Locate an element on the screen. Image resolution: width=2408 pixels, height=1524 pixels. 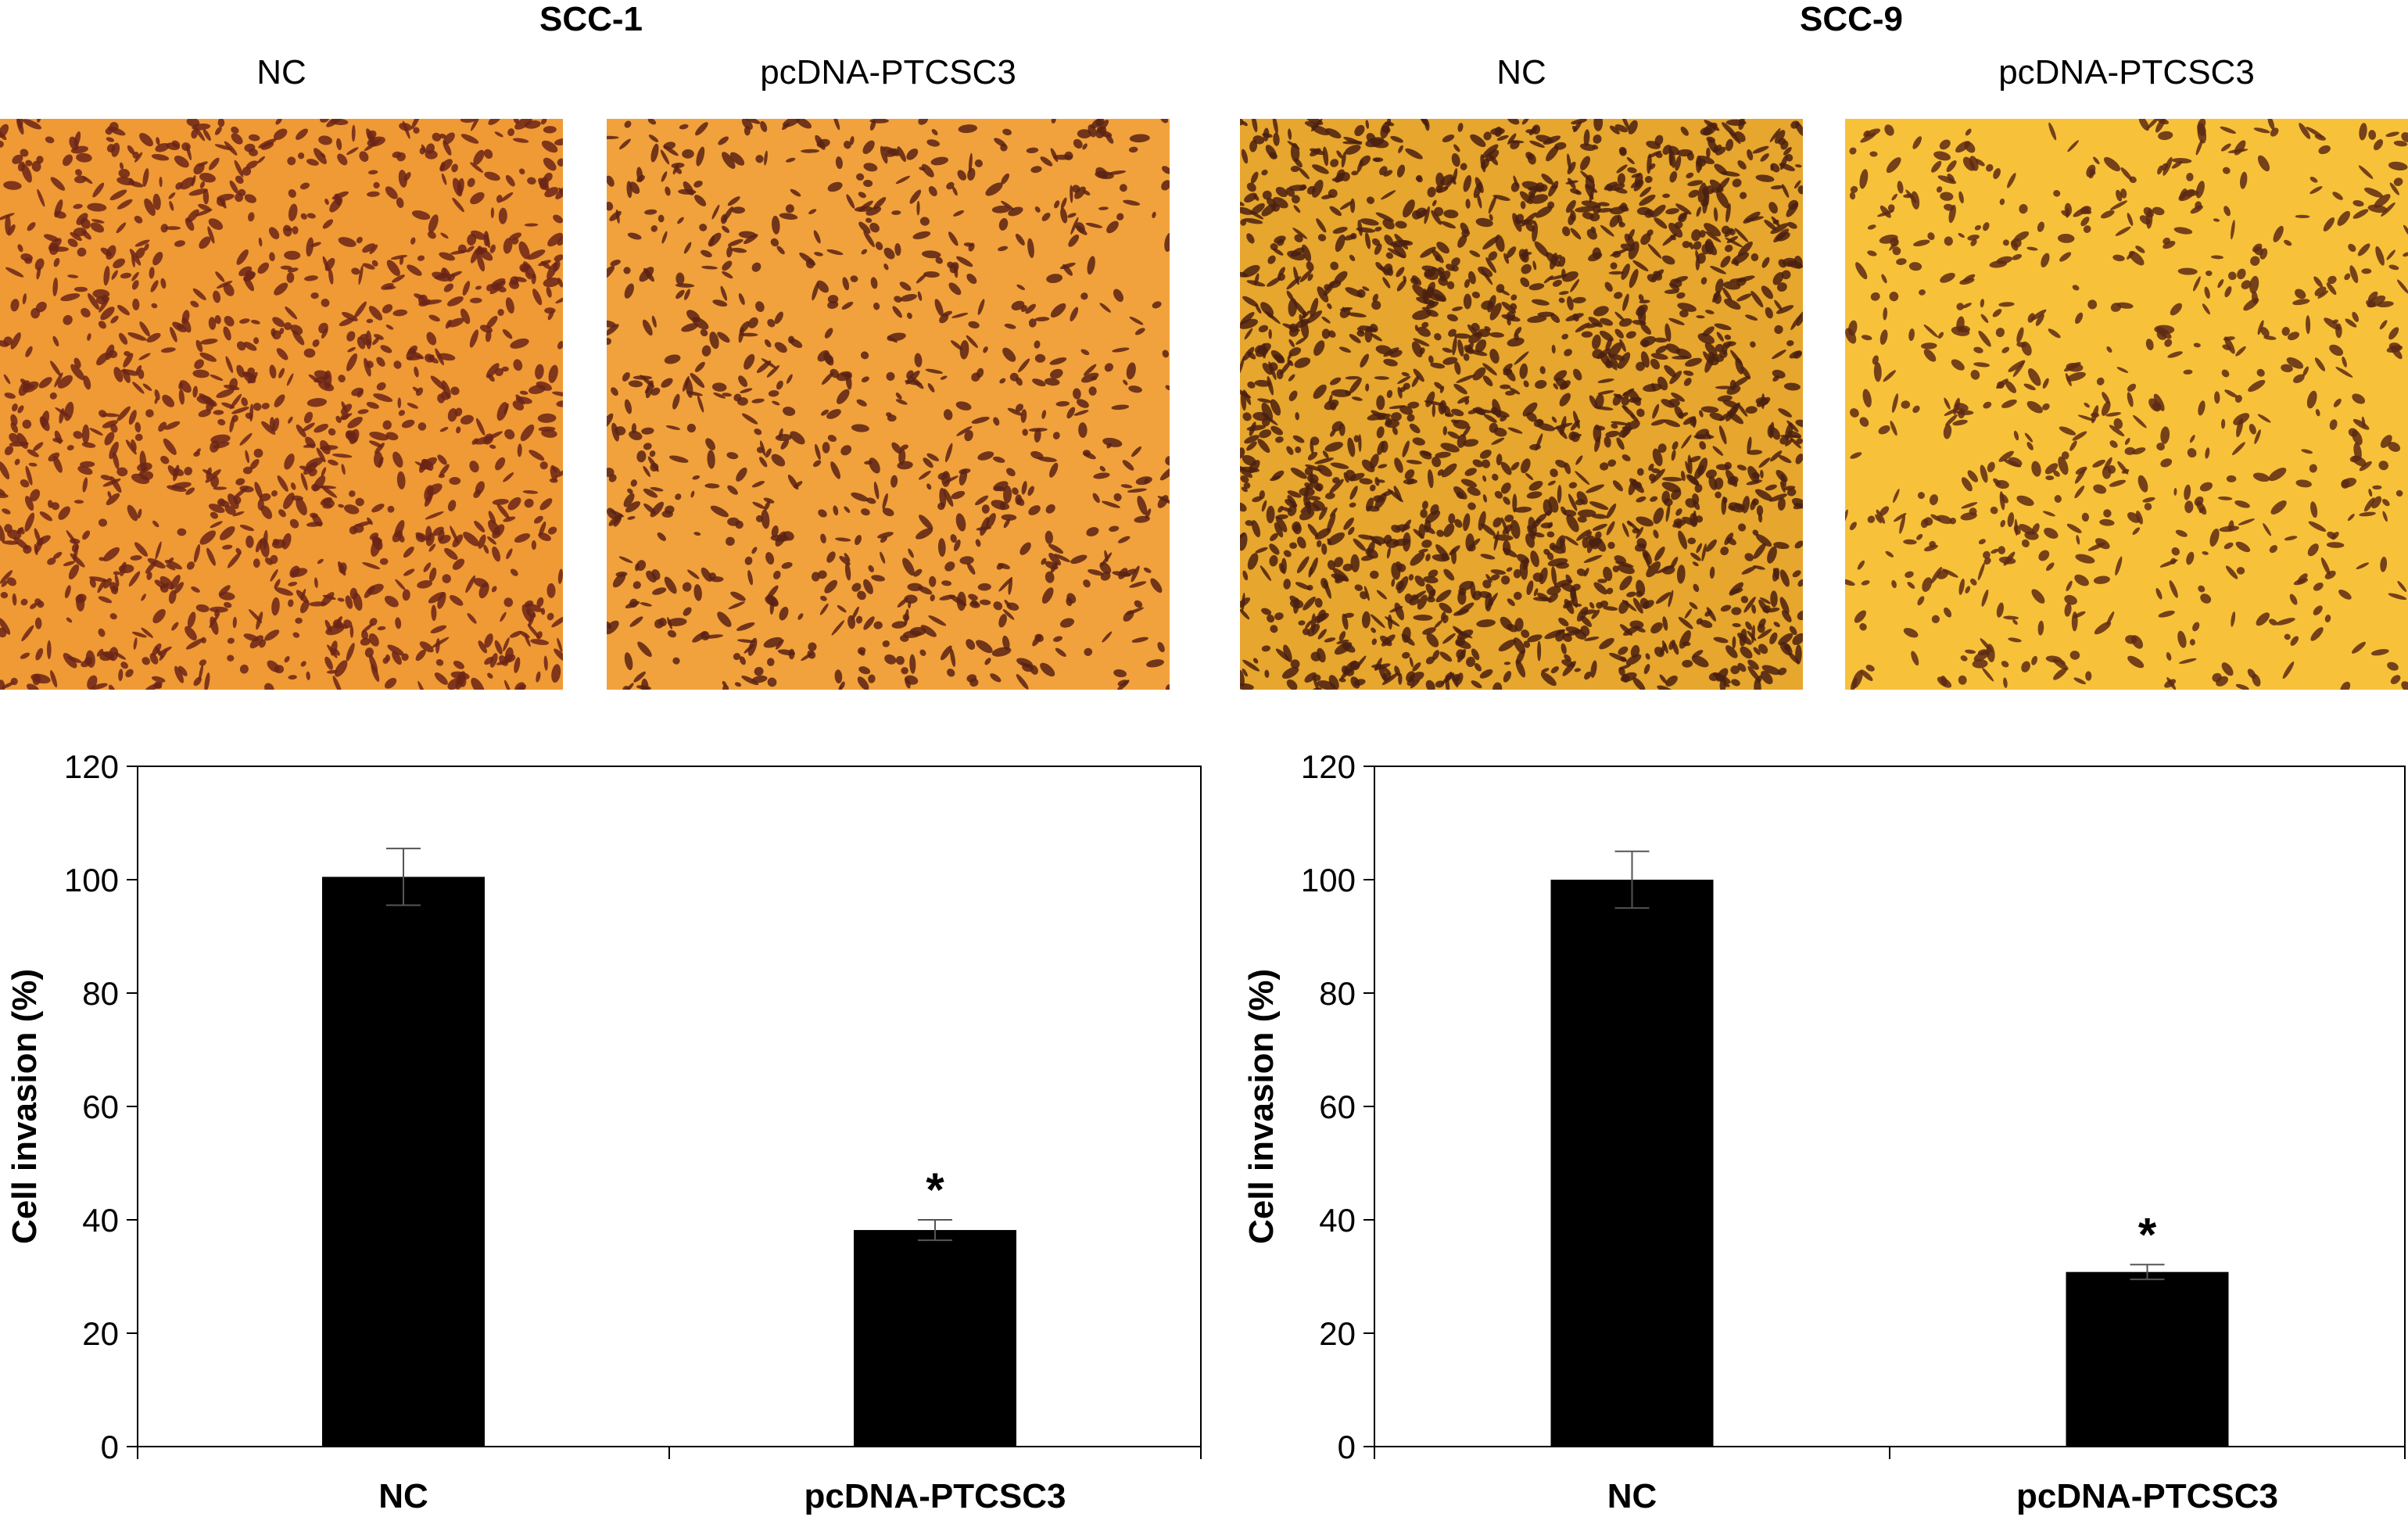
micrograph-scc1-nc is located at coordinates (281, 405).